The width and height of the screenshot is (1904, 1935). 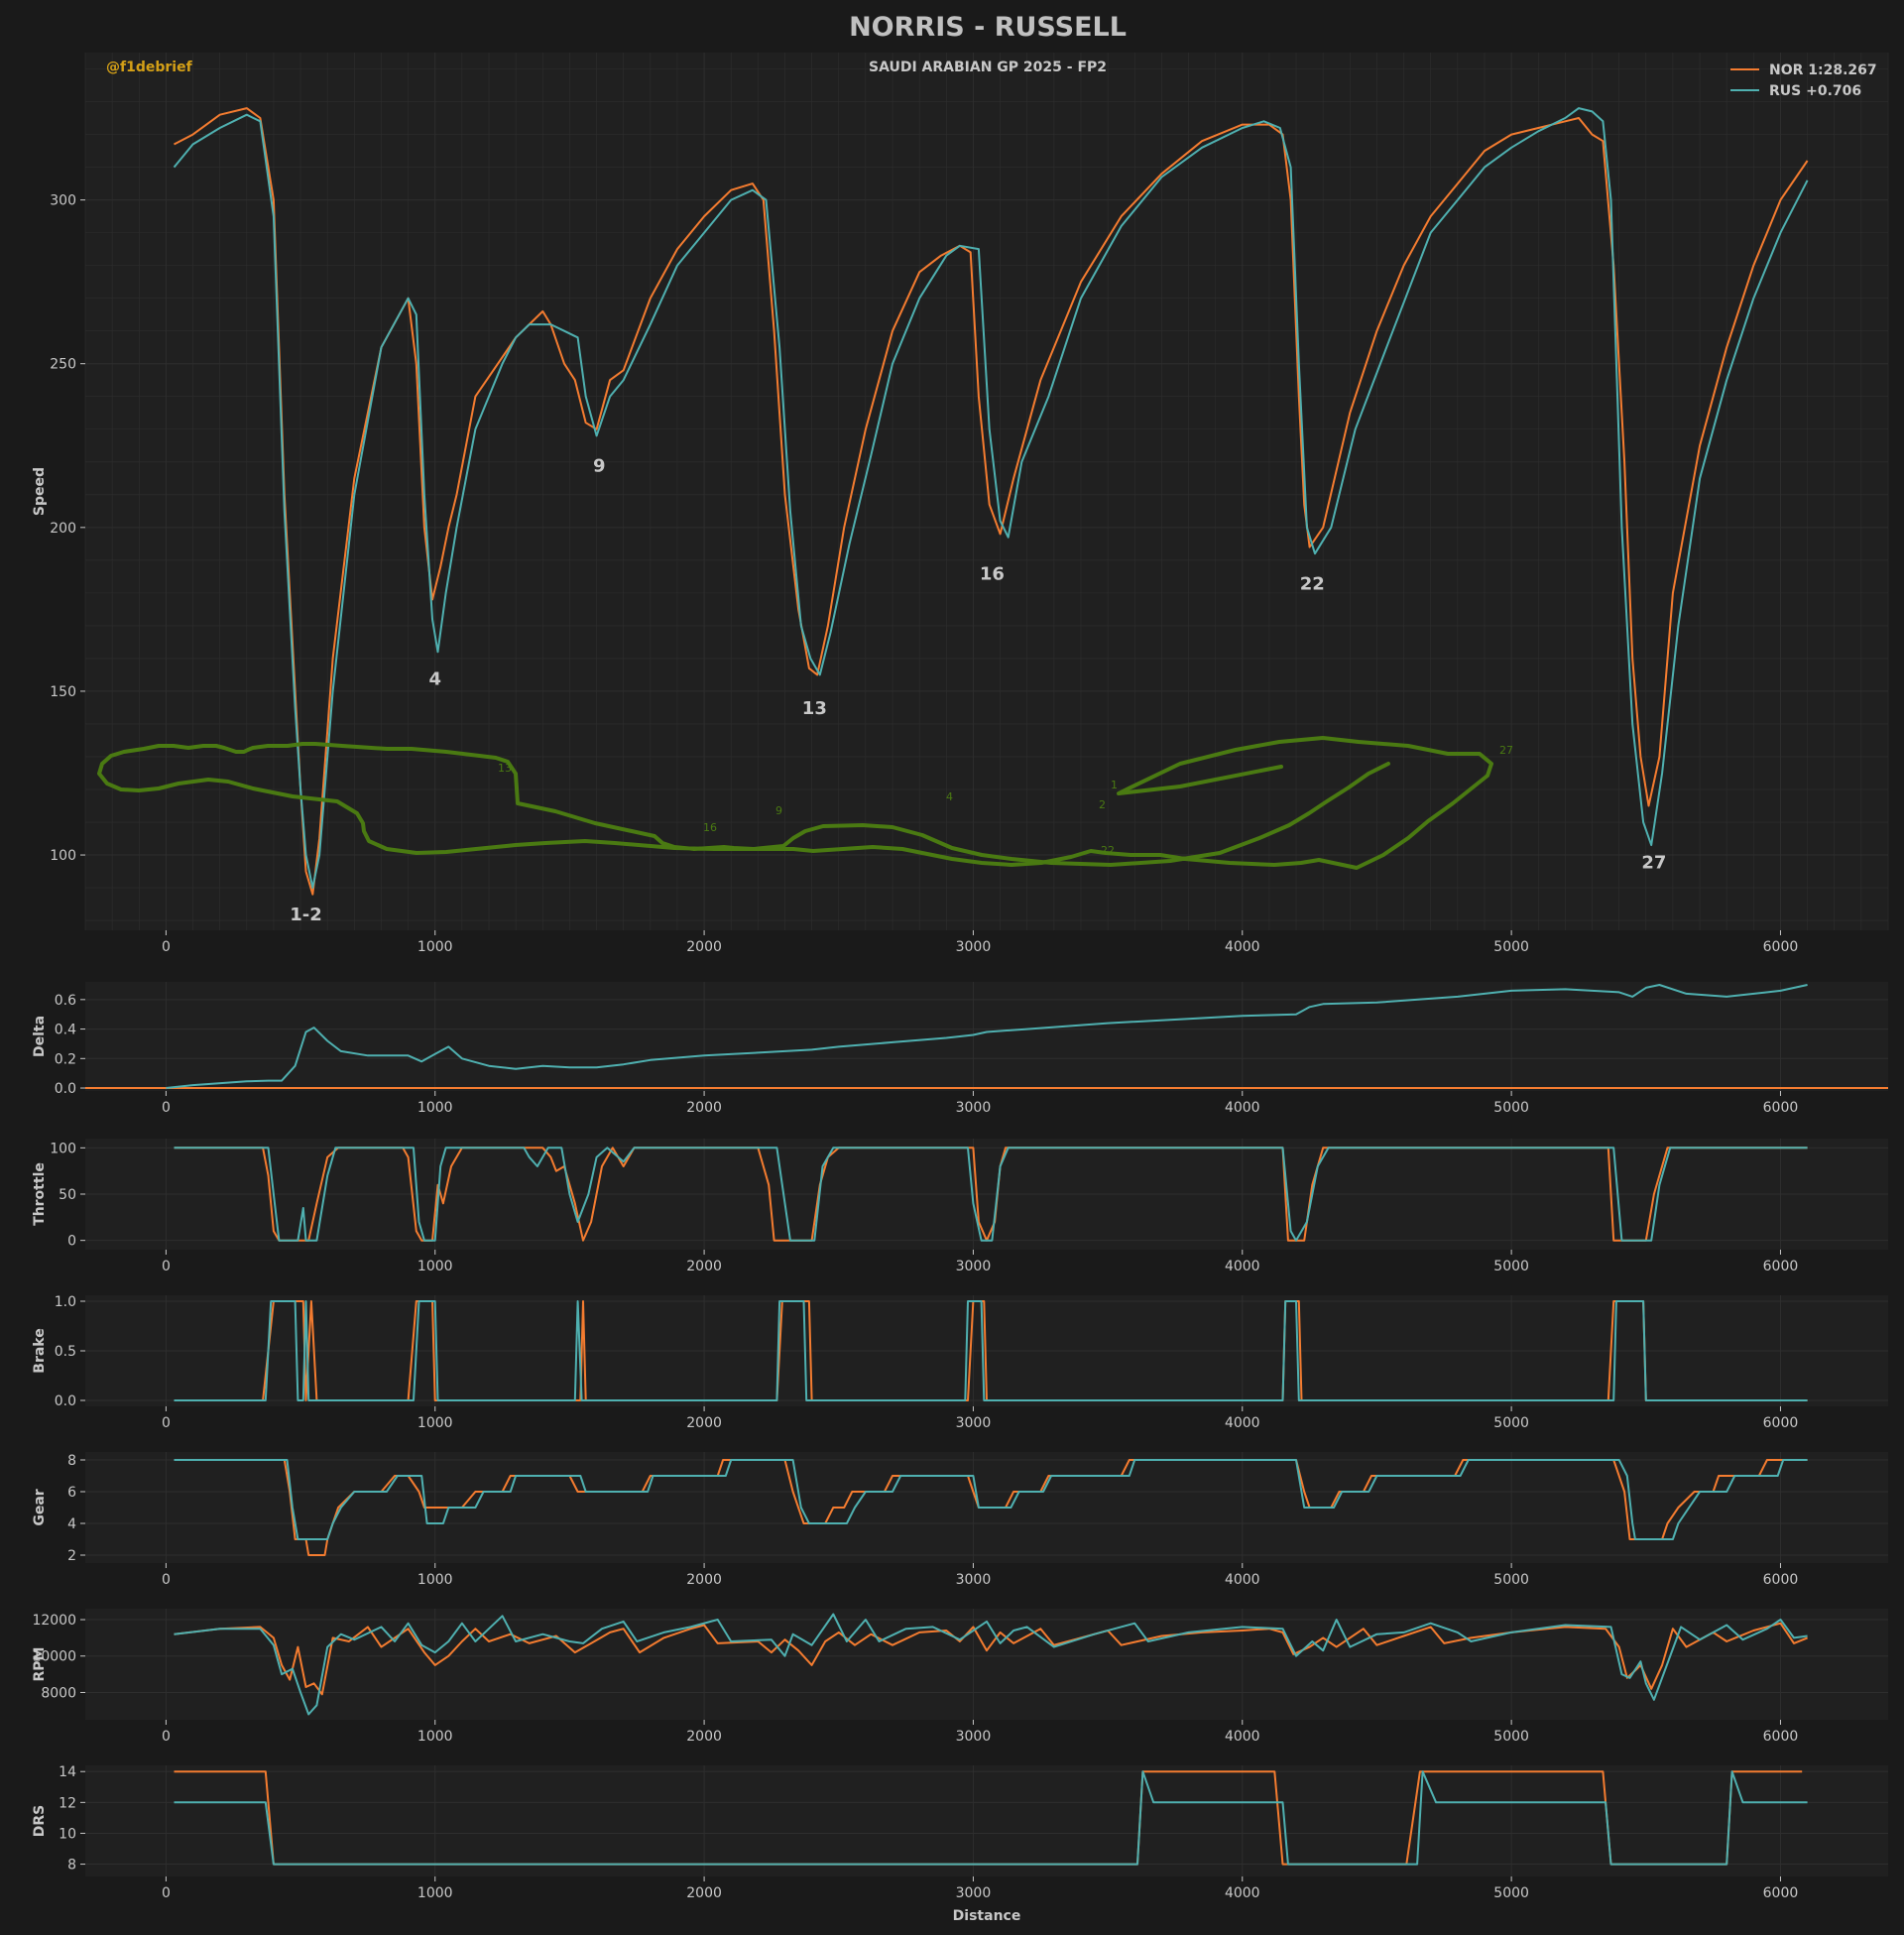 I want to click on y-tick-label: 8, so click(x=71, y=1866).